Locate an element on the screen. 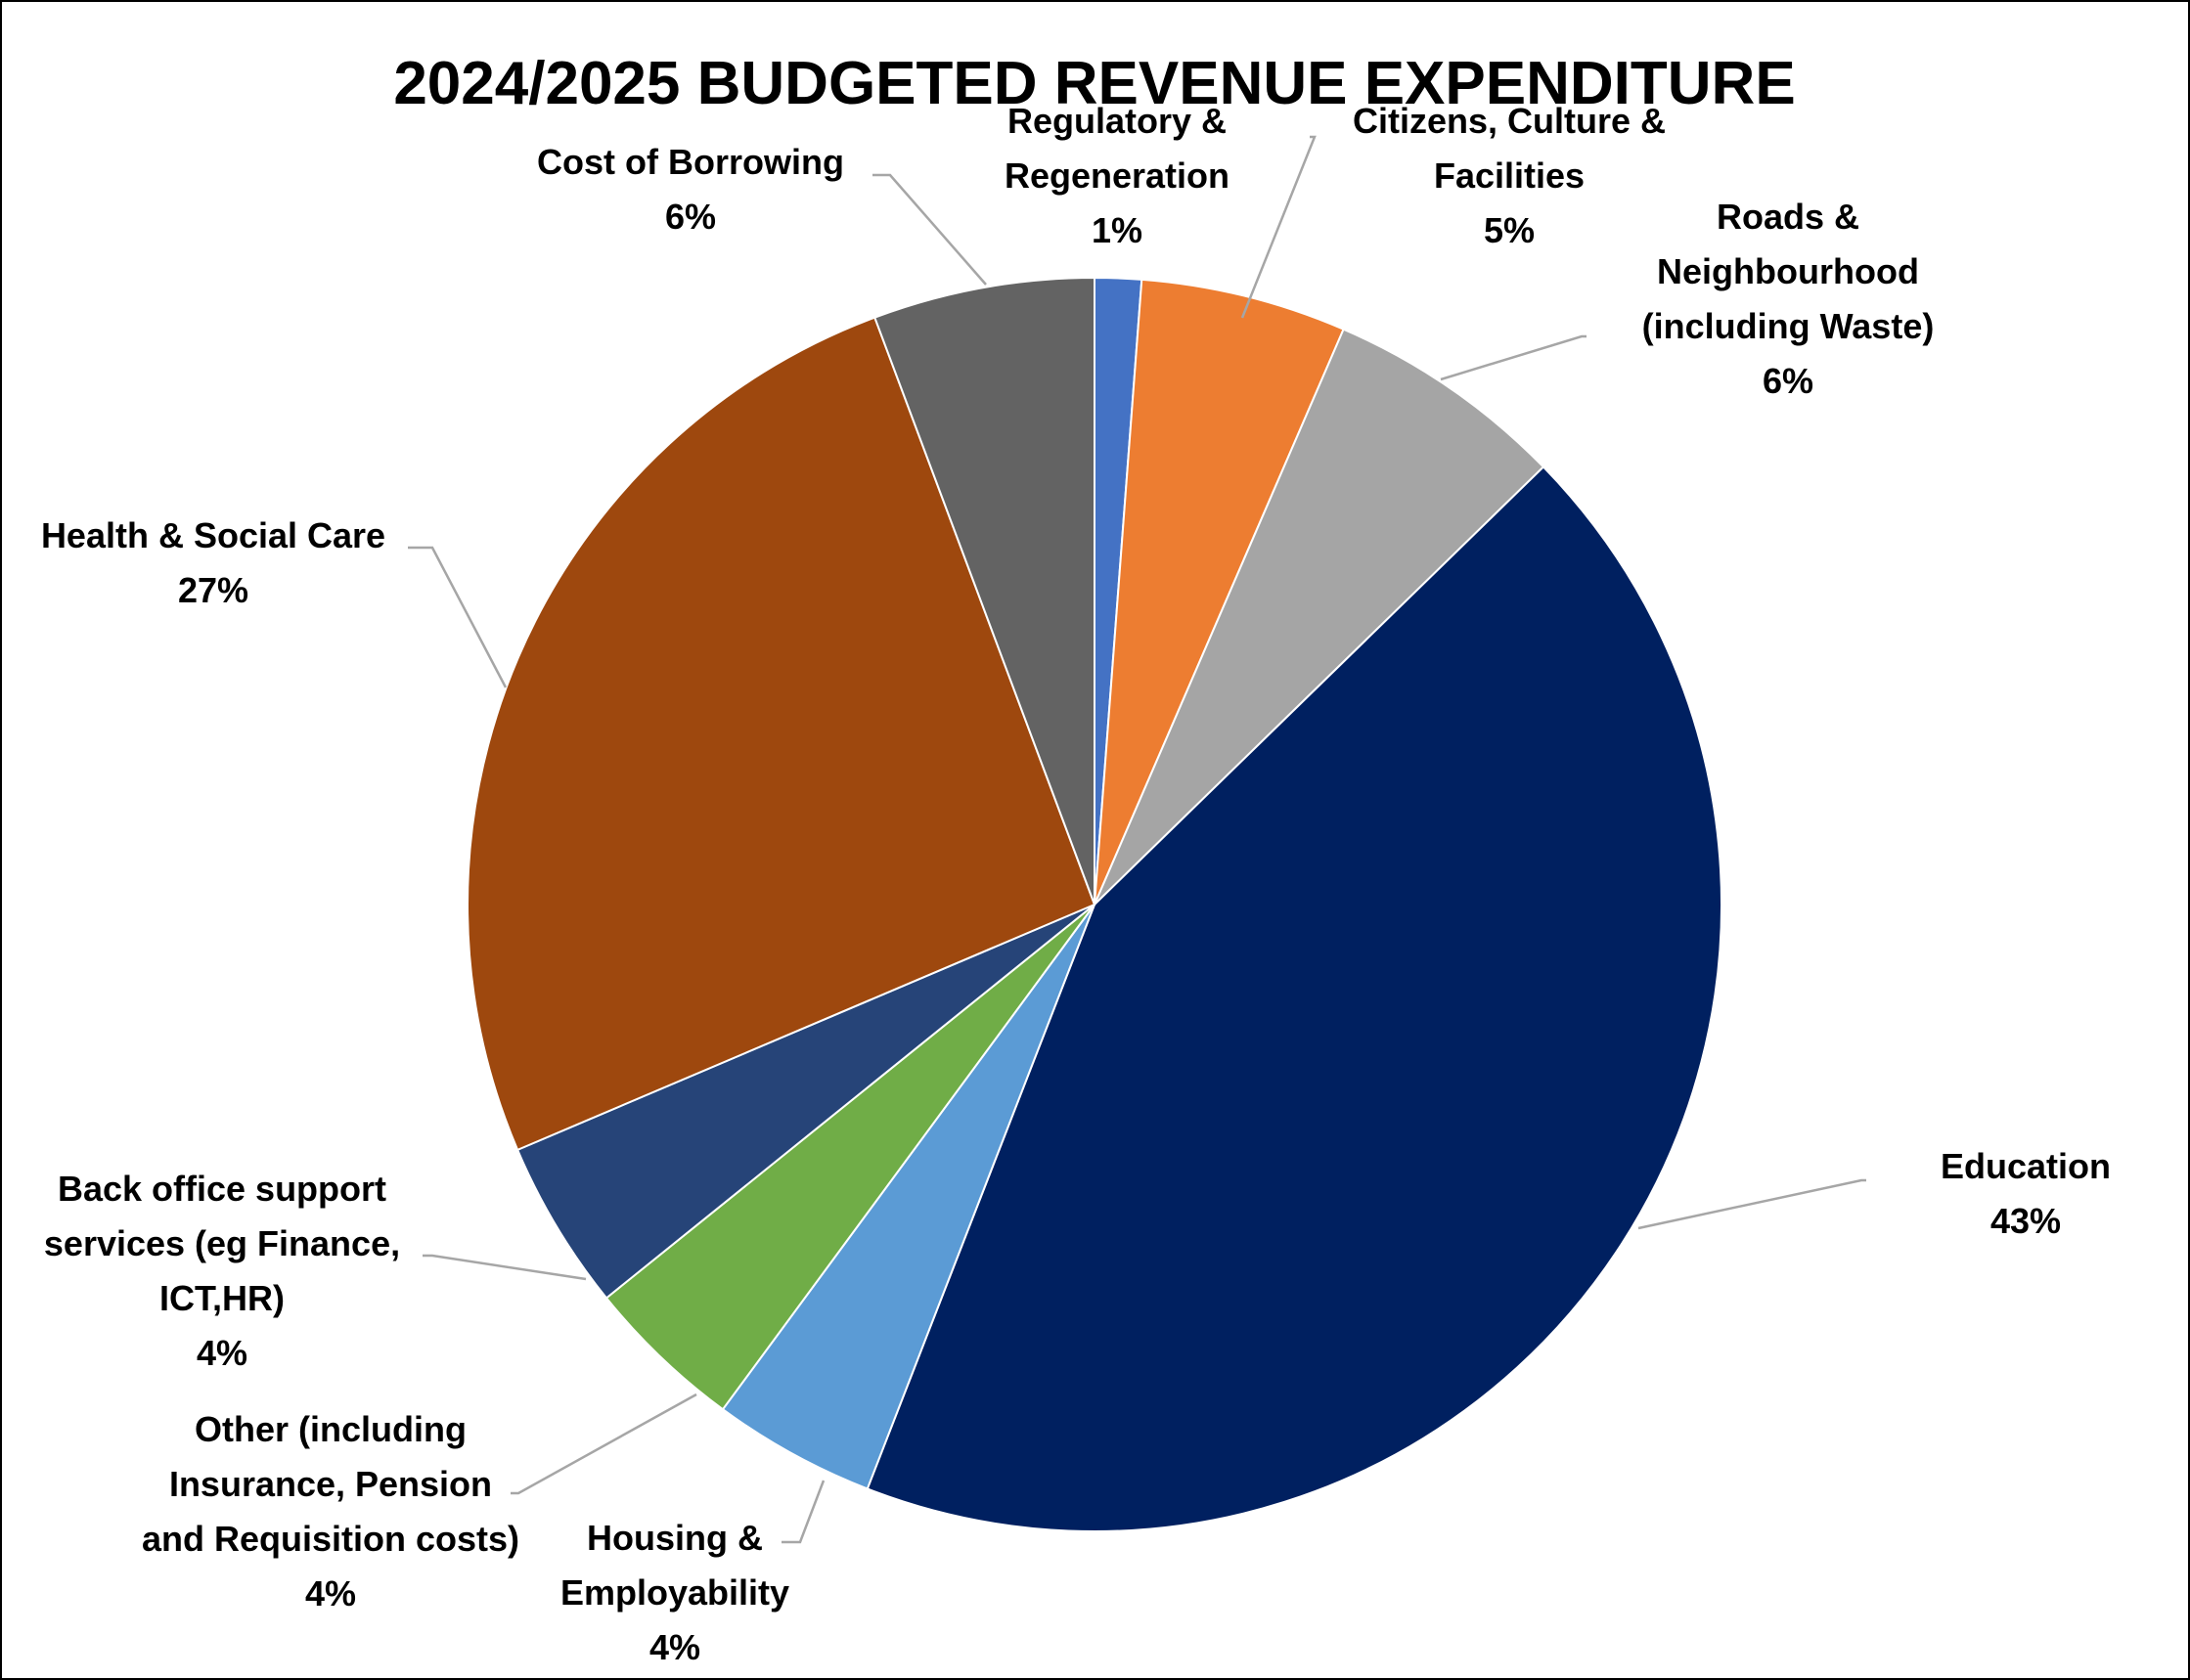 This screenshot has height=1680, width=2190. slice-label-line-8-0: Cost of Borrowing is located at coordinates (690, 162).